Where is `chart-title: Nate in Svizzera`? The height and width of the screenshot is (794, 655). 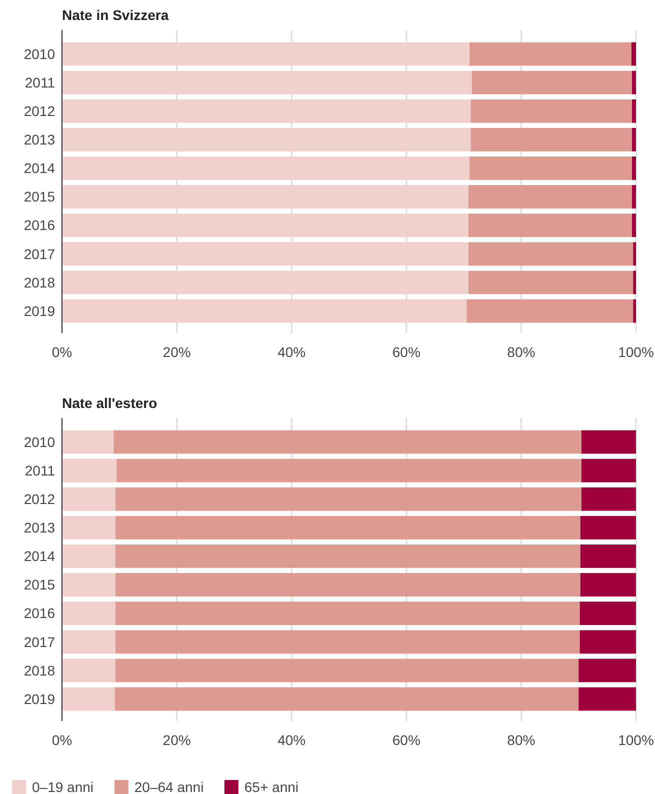
chart-title: Nate in Svizzera is located at coordinates (115, 15).